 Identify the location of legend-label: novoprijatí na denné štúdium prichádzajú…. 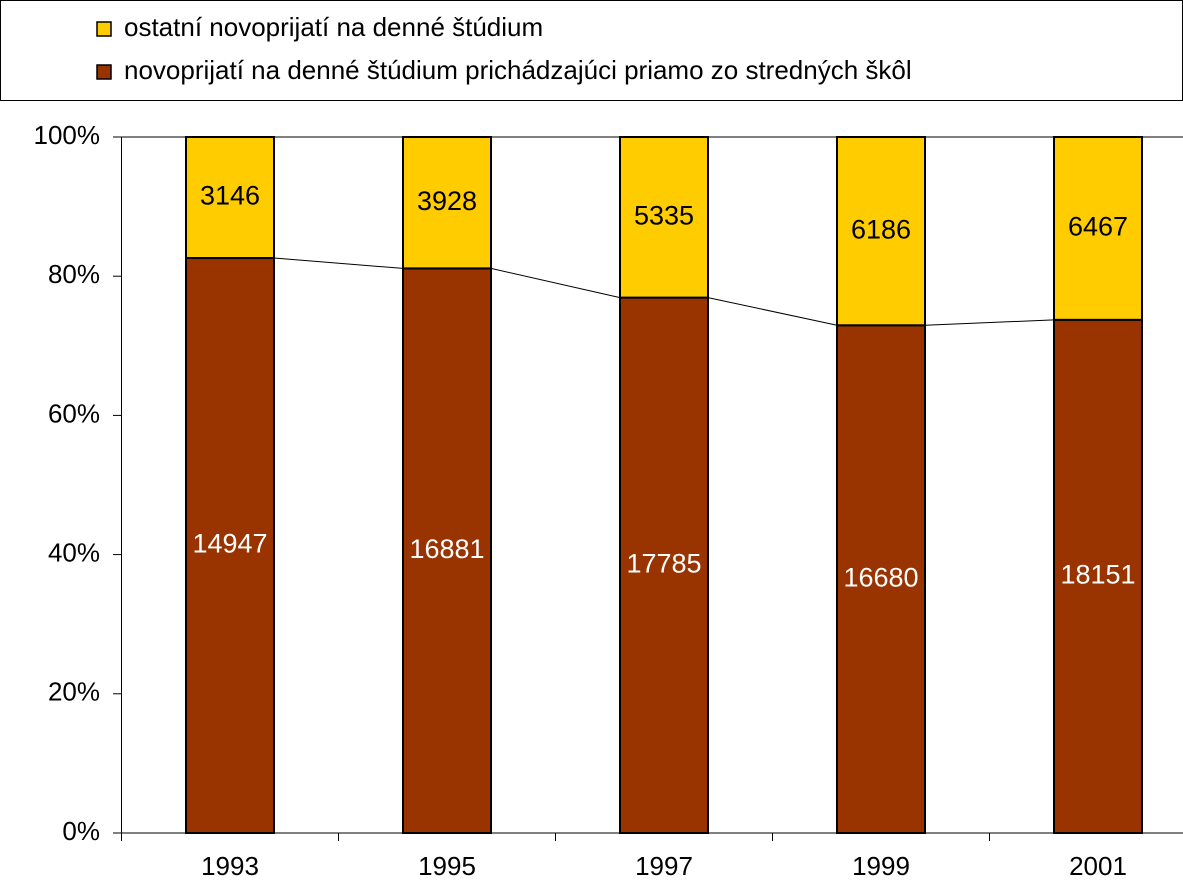
(518, 70).